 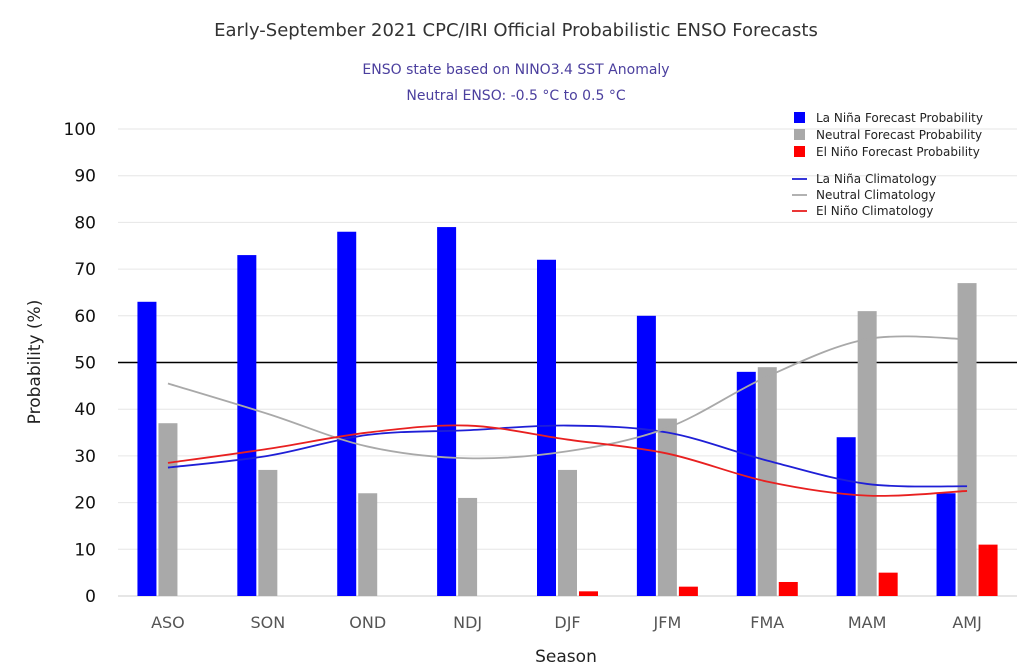 I want to click on legend-swatch-neutral-forecast-probability, so click(x=799, y=134).